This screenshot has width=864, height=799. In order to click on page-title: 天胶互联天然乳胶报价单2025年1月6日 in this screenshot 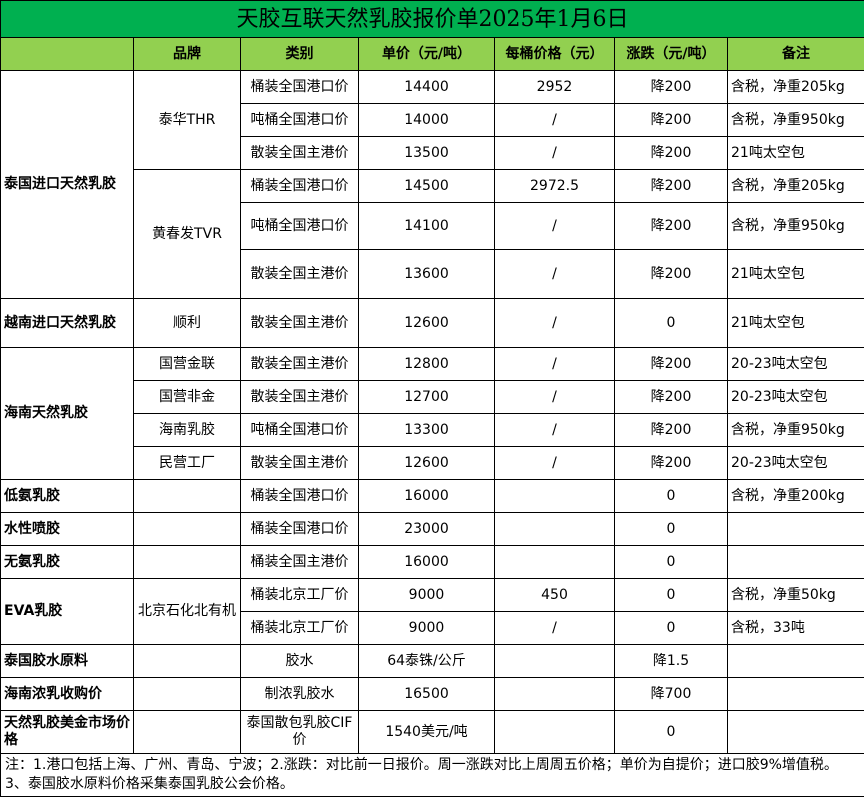, I will do `click(432, 19)`.